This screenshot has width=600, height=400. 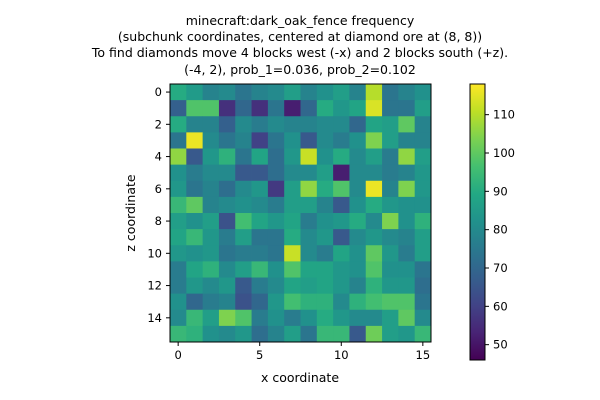 What do you see at coordinates (500, 191) in the screenshot?
I see `colorbar-tick-label: 90` at bounding box center [500, 191].